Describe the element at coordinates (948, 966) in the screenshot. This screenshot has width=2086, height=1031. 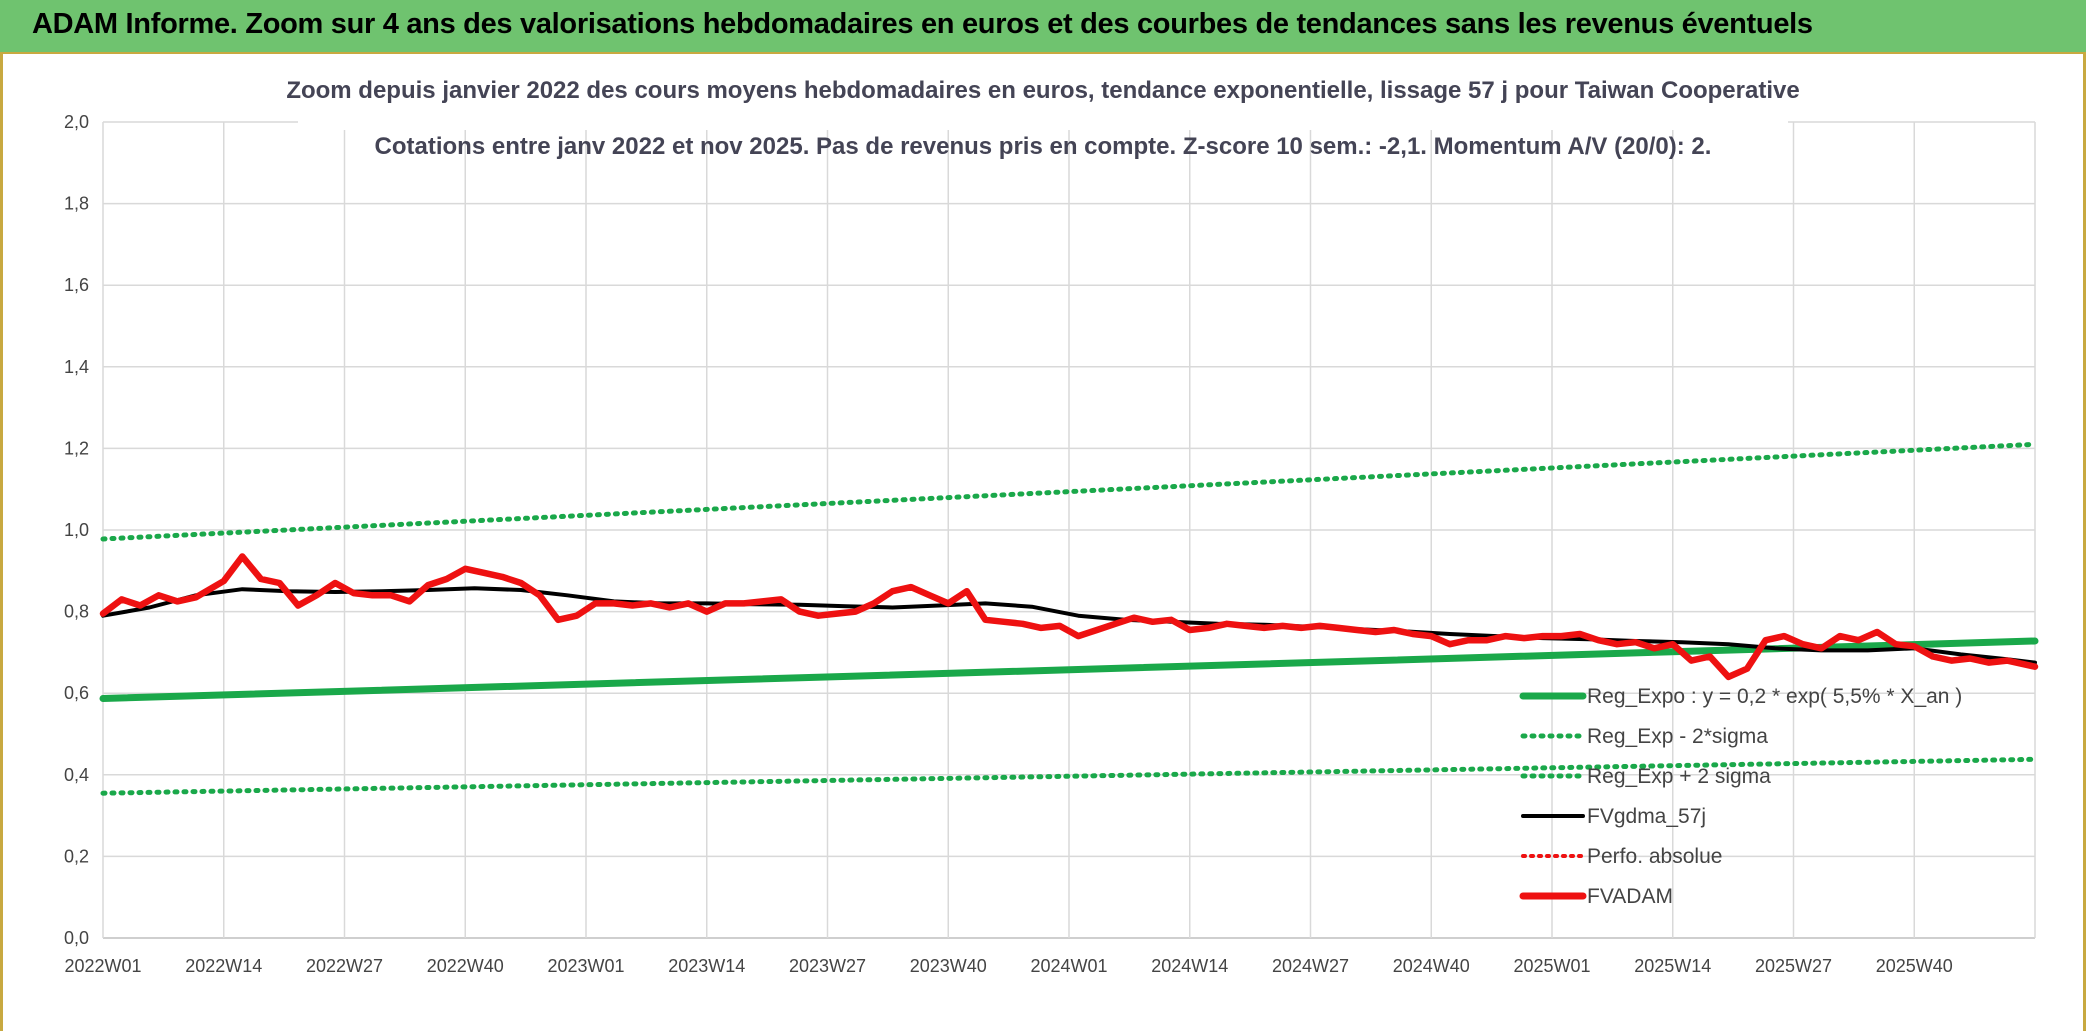
I see `x-tick-label: 2023W40` at that location.